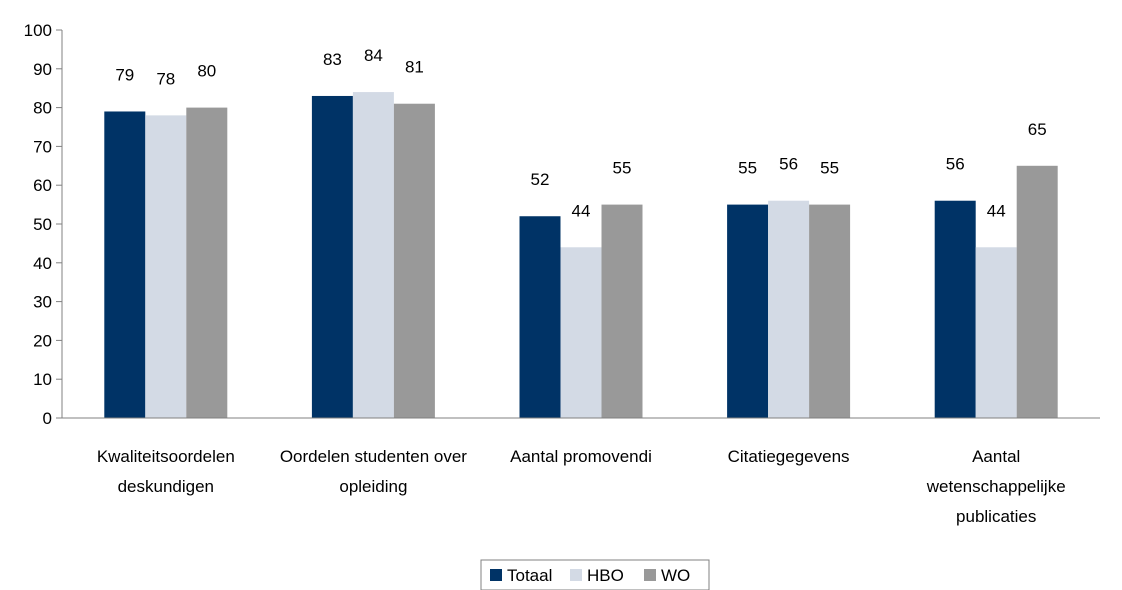  I want to click on legend-swatch-totaal, so click(496, 575).